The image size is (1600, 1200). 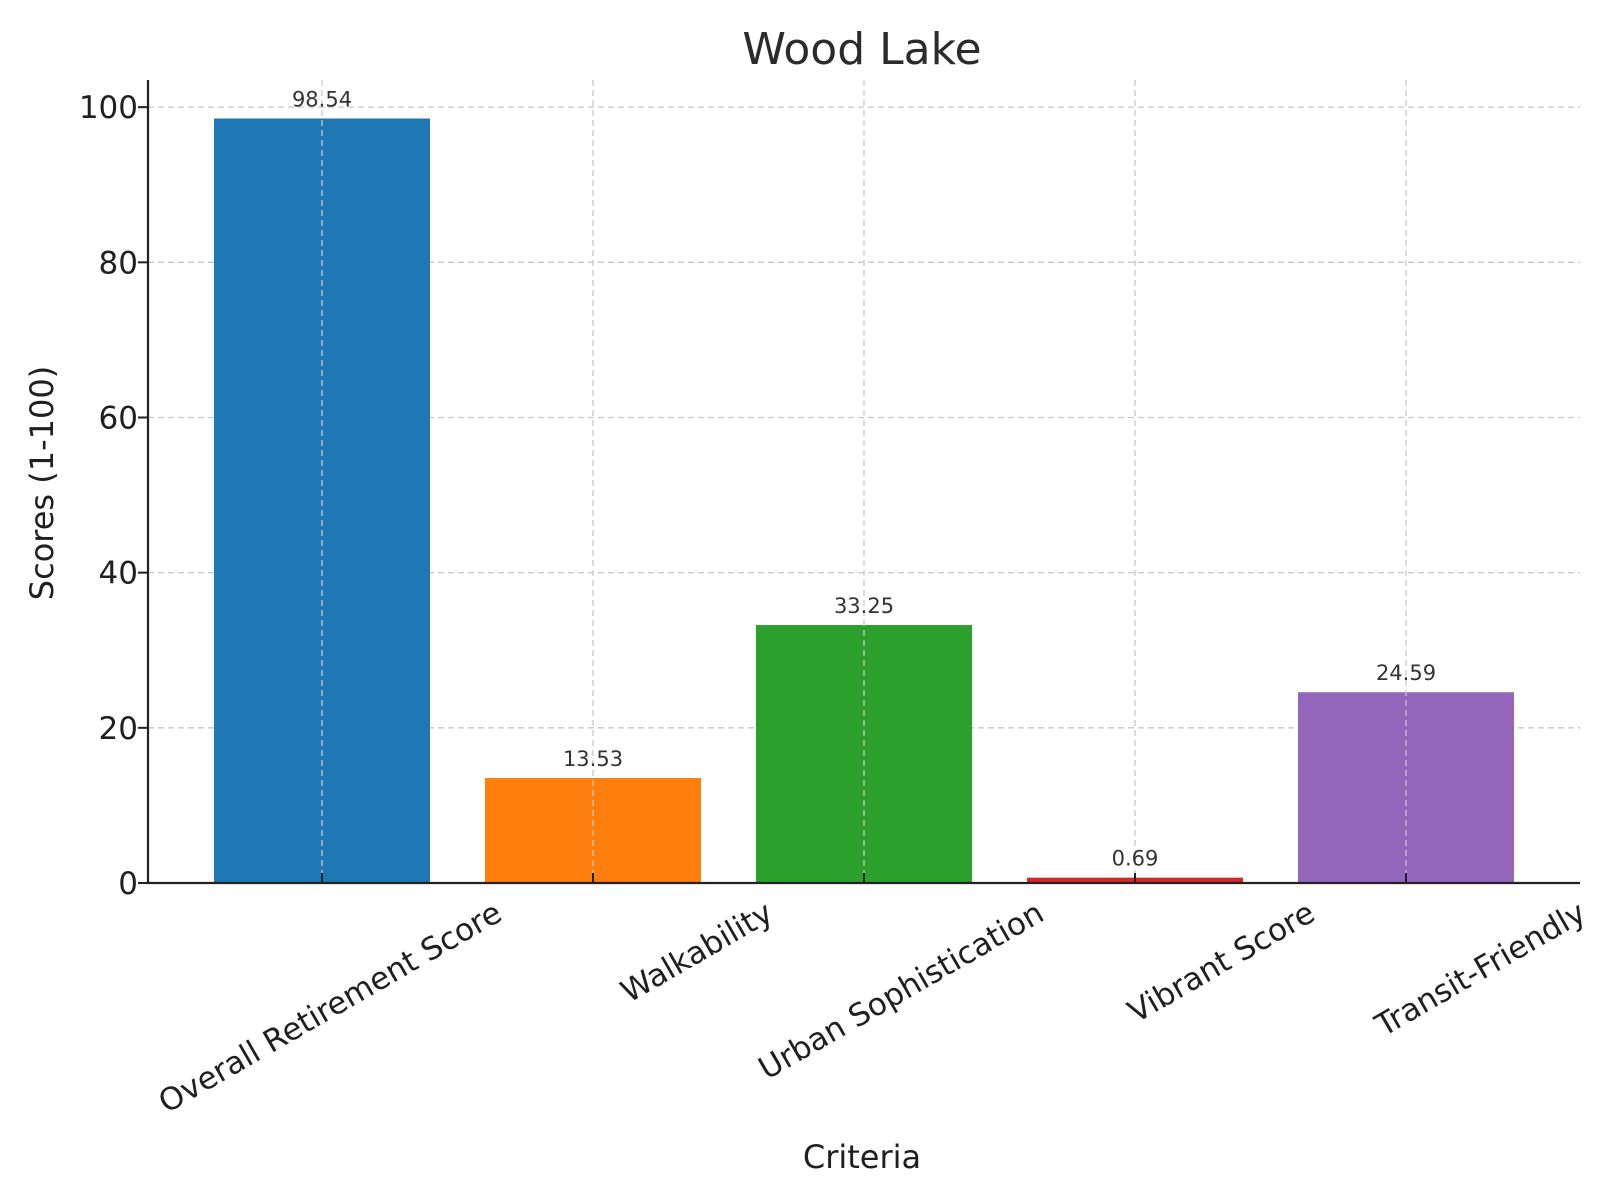 I want to click on y-tick-label: 80, so click(x=118, y=263).